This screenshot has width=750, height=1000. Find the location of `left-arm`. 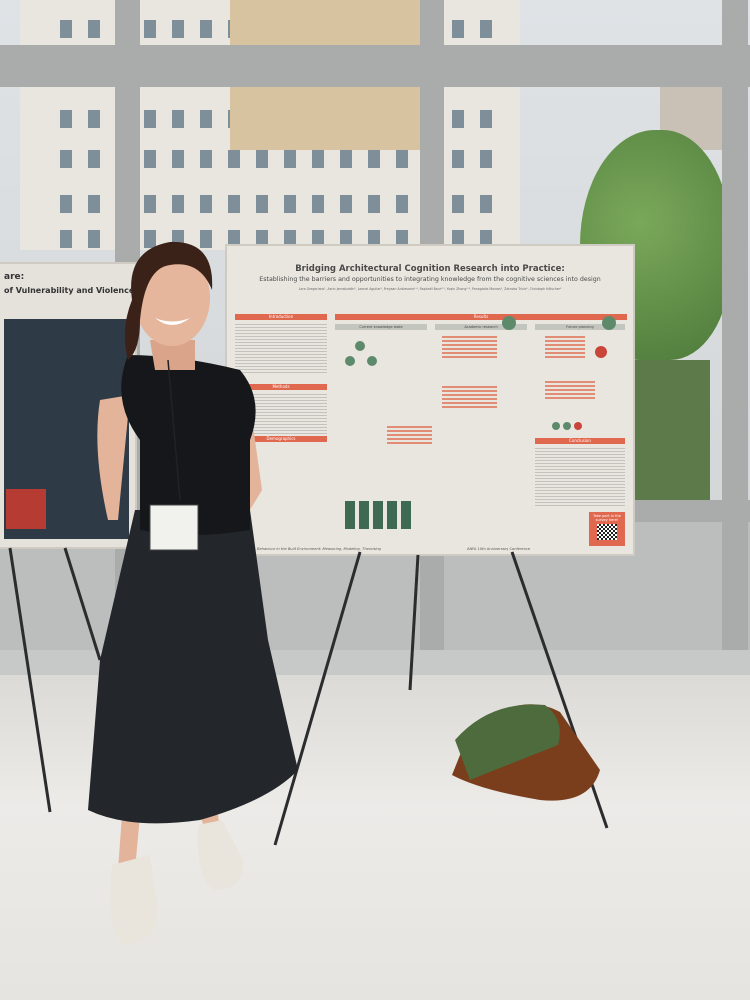

left-arm is located at coordinates (113, 457).